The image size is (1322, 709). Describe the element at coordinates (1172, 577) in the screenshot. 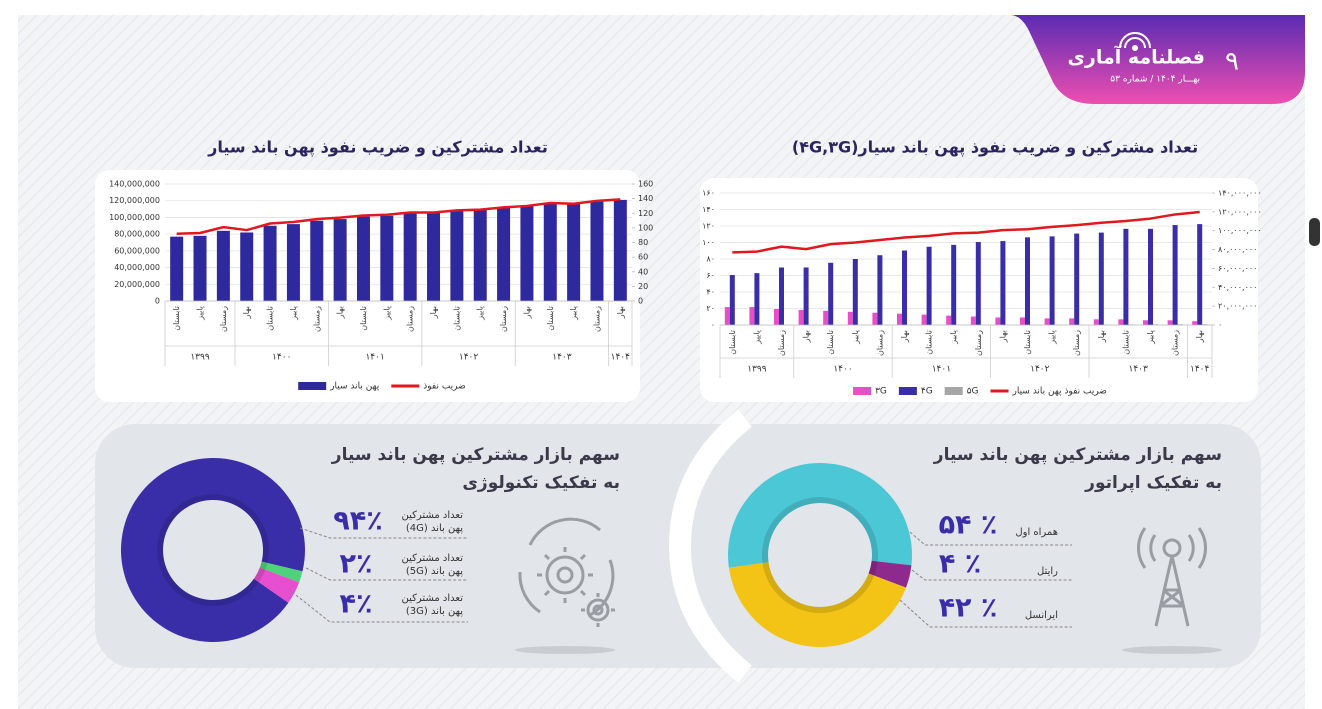

I see `tower-icon` at that location.